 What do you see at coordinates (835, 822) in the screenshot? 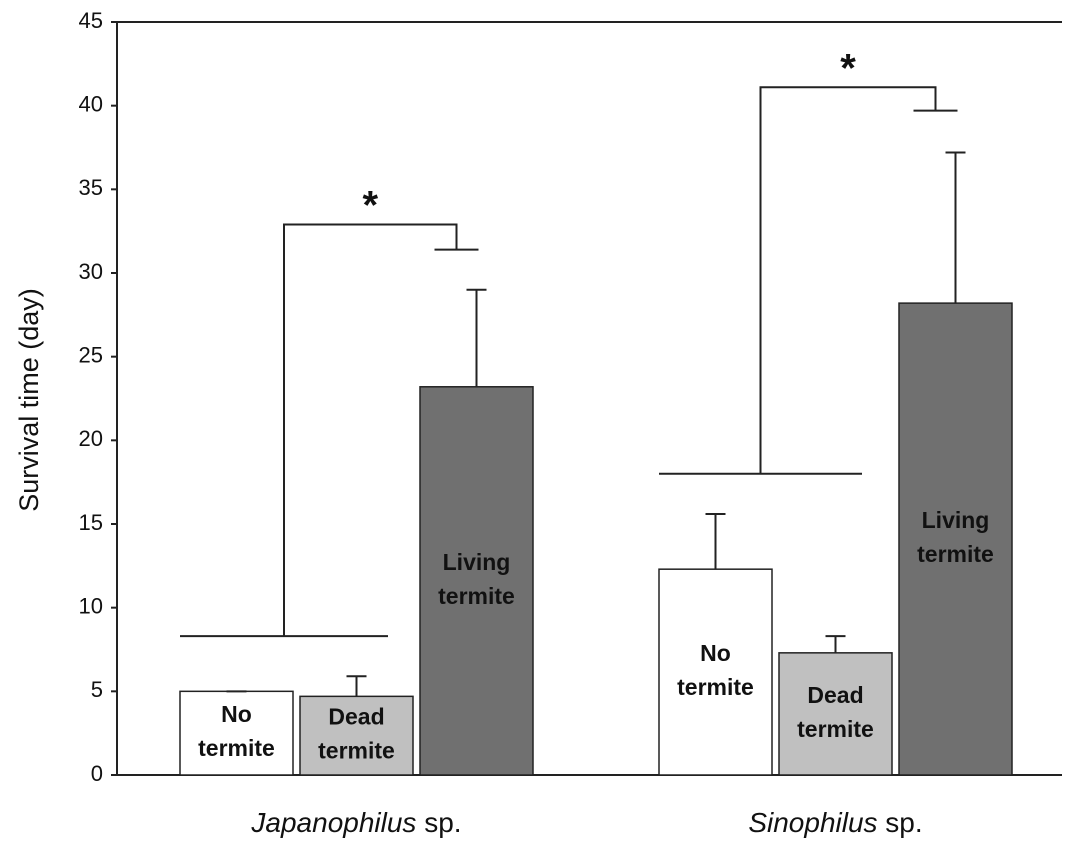
I see `x-tick-label: Sinophilus sp.` at bounding box center [835, 822].